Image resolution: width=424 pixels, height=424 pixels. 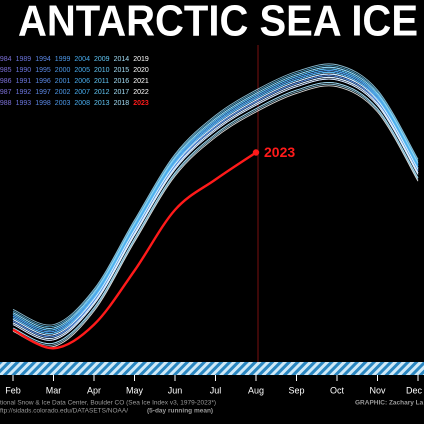 I want to click on legend-entry: 1998, so click(x=43, y=103).